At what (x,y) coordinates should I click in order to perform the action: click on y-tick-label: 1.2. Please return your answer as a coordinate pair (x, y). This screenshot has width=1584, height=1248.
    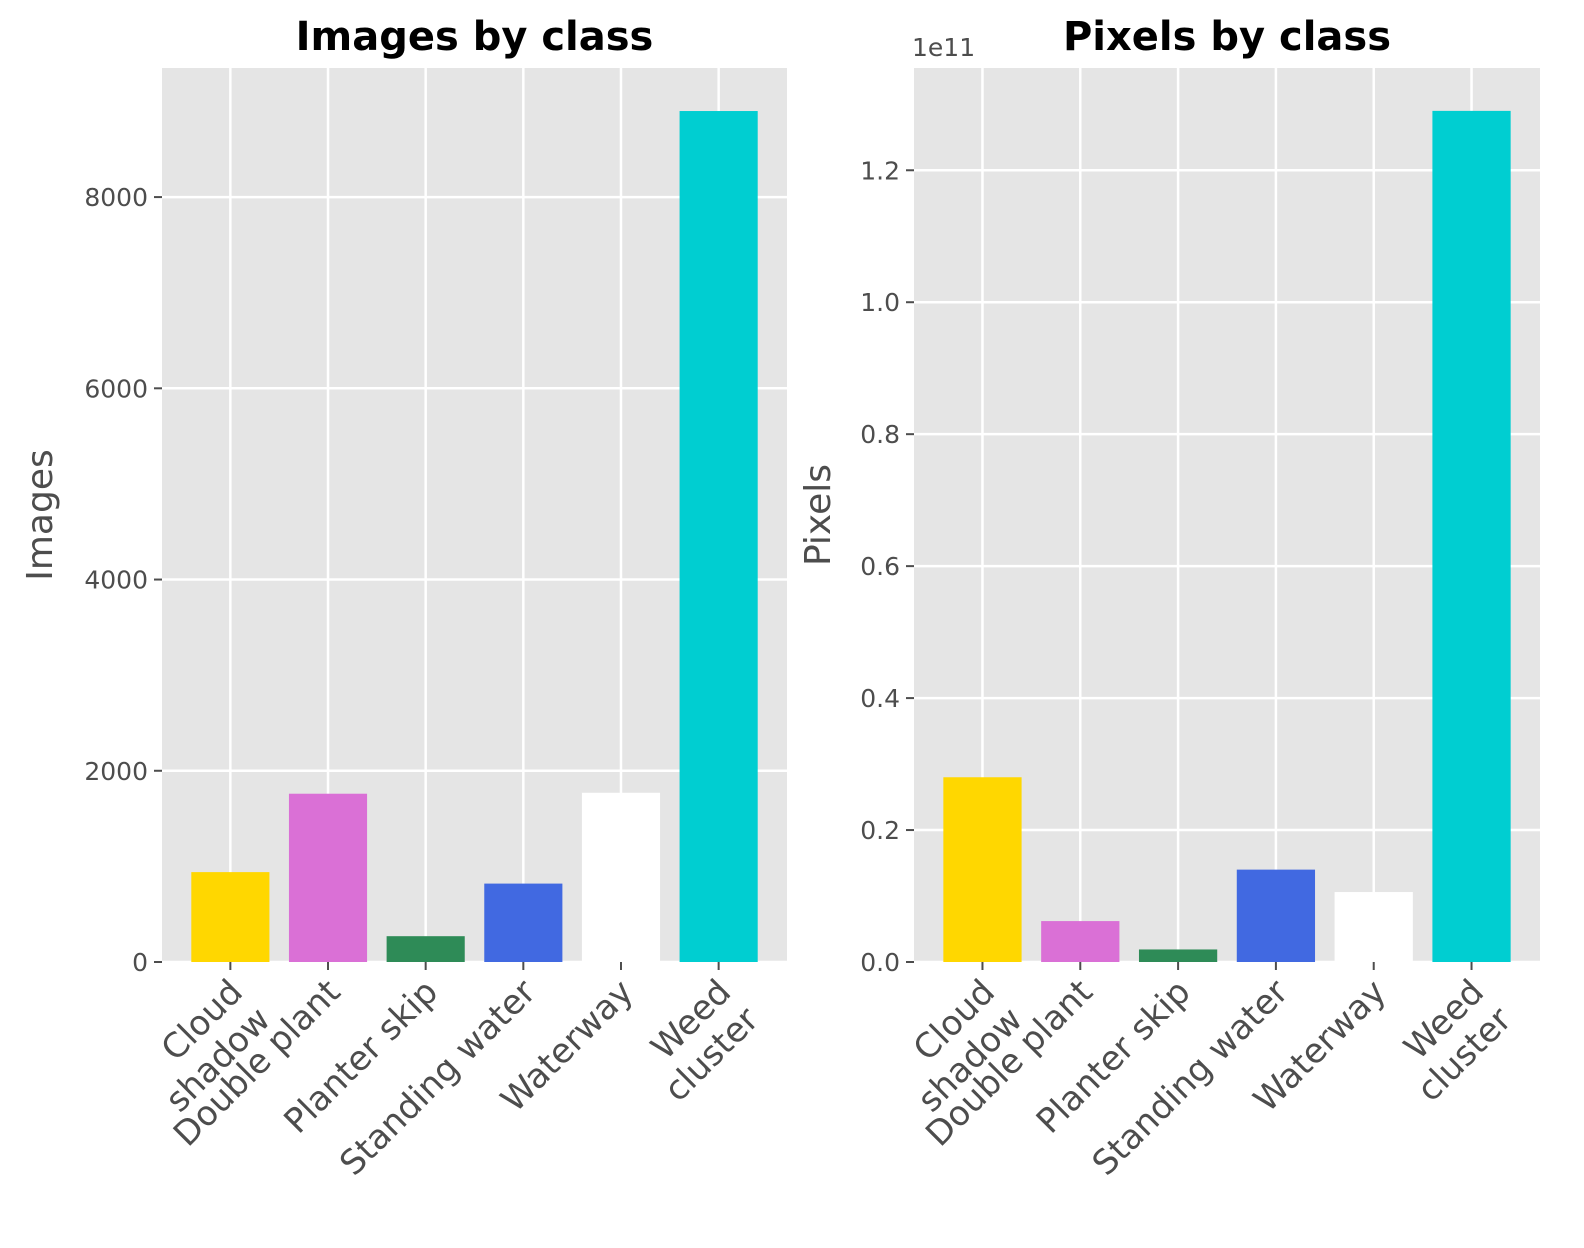
    Looking at the image, I should click on (880, 170).